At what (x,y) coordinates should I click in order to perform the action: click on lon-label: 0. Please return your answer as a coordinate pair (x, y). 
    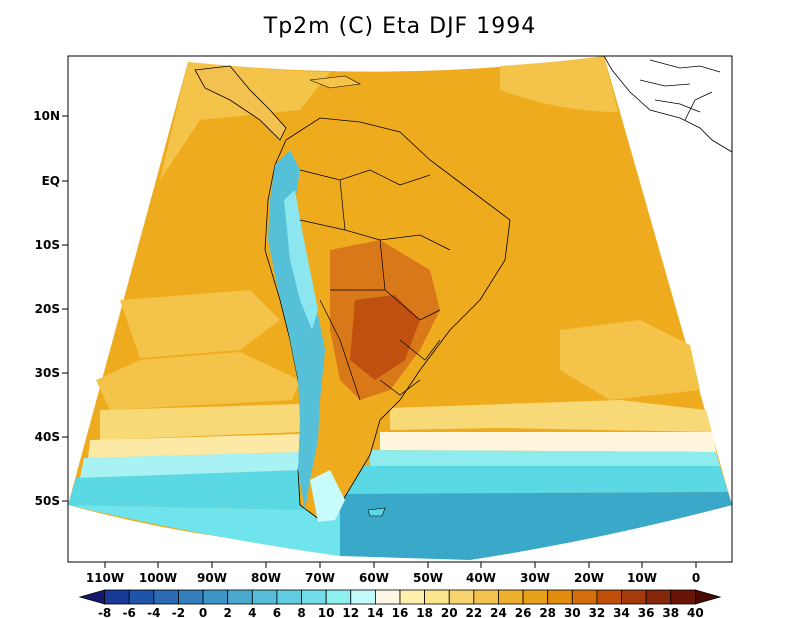
    Looking at the image, I should click on (696, 578).